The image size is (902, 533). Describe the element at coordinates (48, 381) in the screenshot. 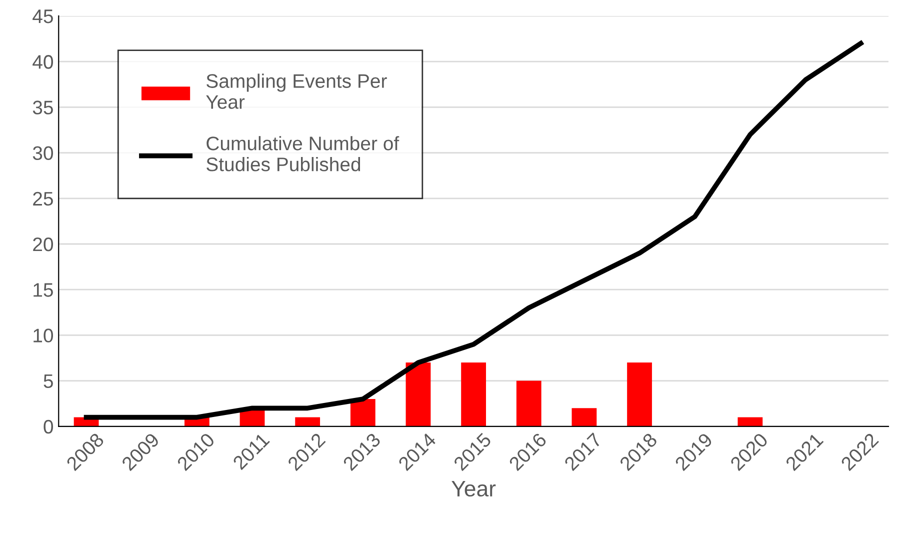

I see `y-tick-label: 5` at that location.